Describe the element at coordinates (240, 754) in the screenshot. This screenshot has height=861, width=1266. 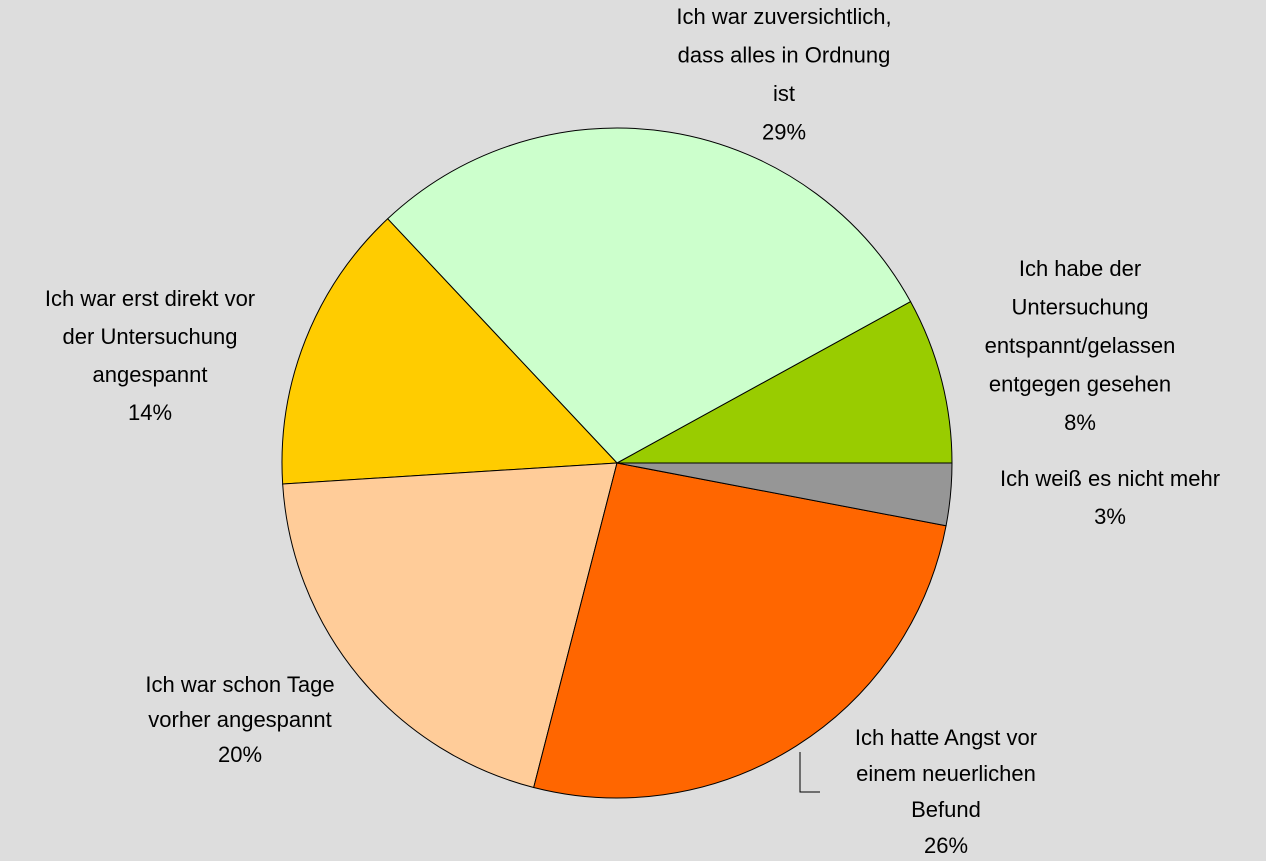
I see `value-label: 20%` at that location.